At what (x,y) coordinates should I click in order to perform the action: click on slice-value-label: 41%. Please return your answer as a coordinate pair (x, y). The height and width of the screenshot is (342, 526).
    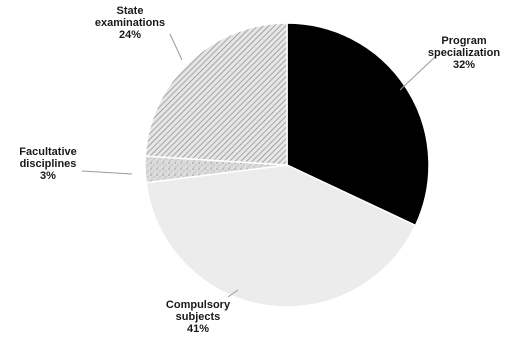
    Looking at the image, I should click on (198, 329).